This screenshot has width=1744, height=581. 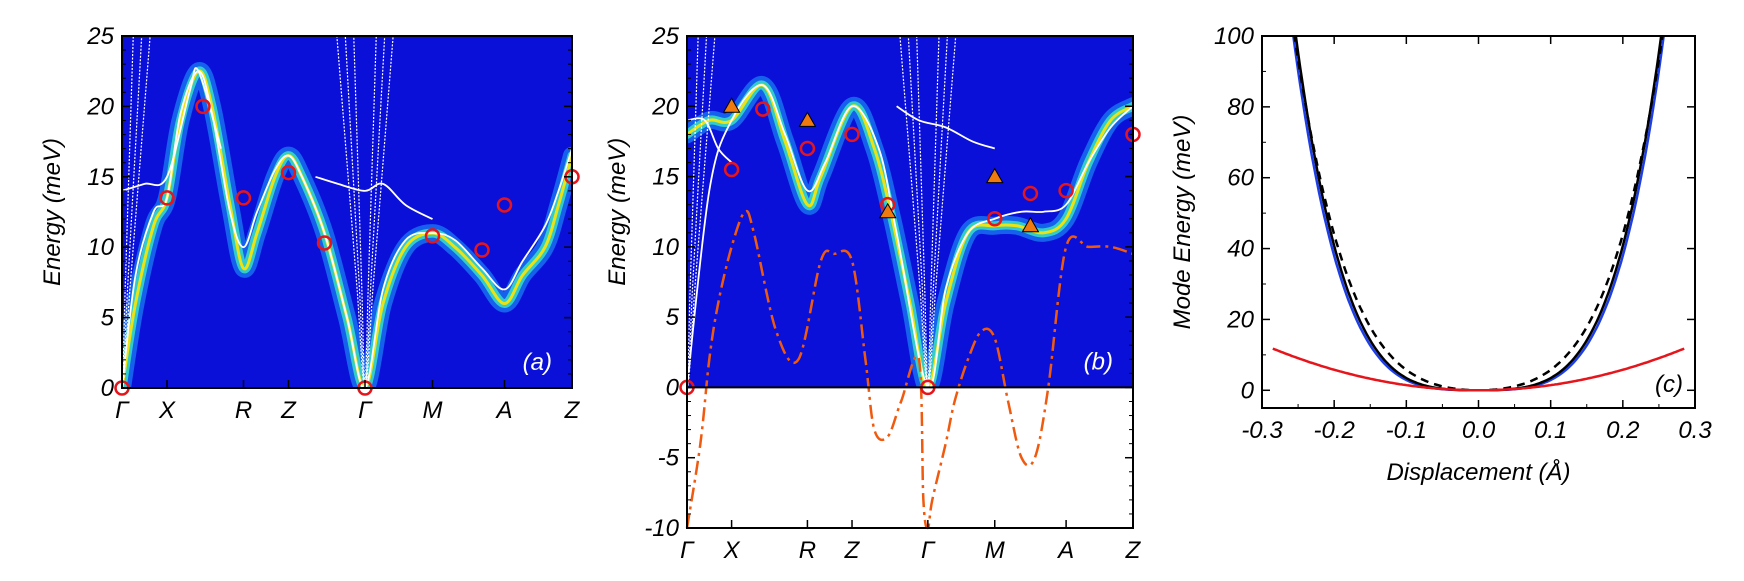 What do you see at coordinates (1333, 430) in the screenshot?
I see `x-tick-label: -0.2` at bounding box center [1333, 430].